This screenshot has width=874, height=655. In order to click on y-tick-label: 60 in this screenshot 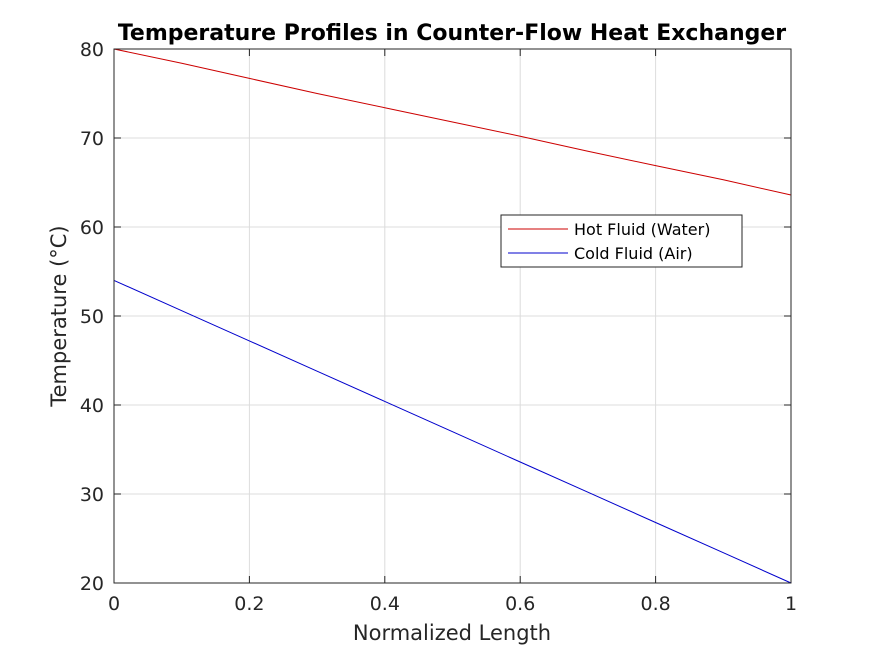, I will do `click(92, 228)`.